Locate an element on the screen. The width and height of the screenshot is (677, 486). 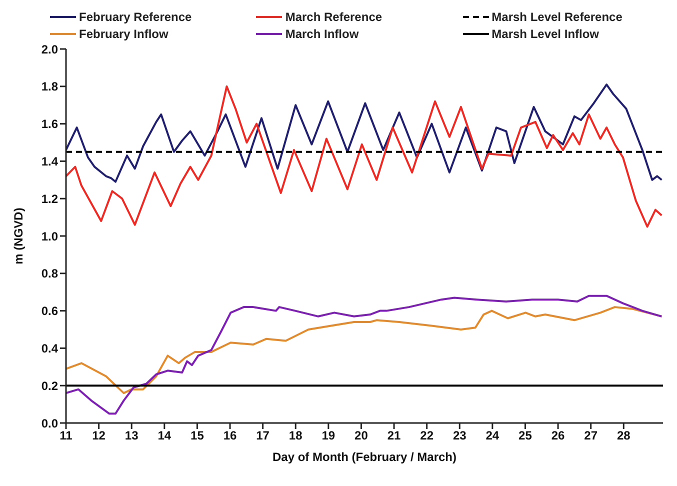
x-tick-label: 14 is located at coordinates (165, 435).